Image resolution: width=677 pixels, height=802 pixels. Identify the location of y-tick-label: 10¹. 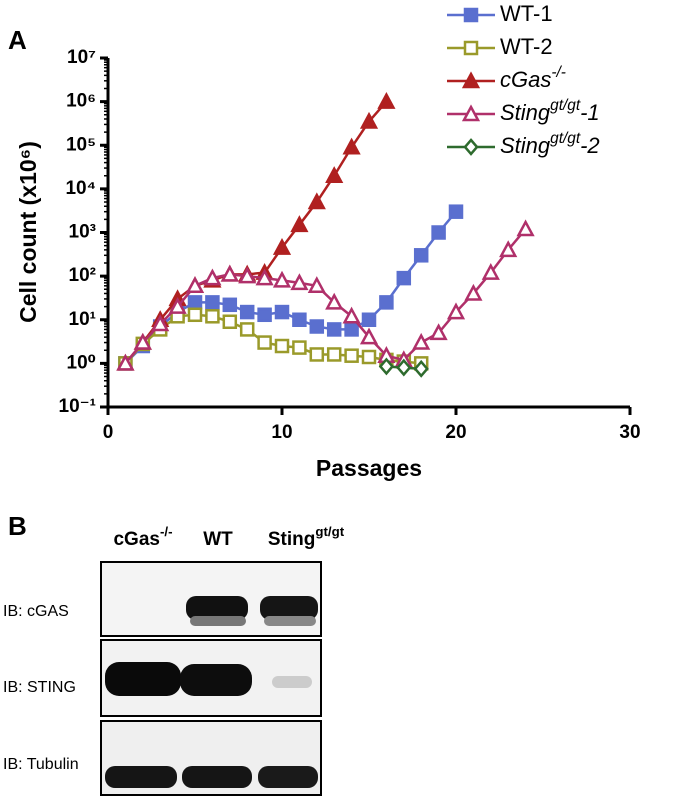
(82, 319).